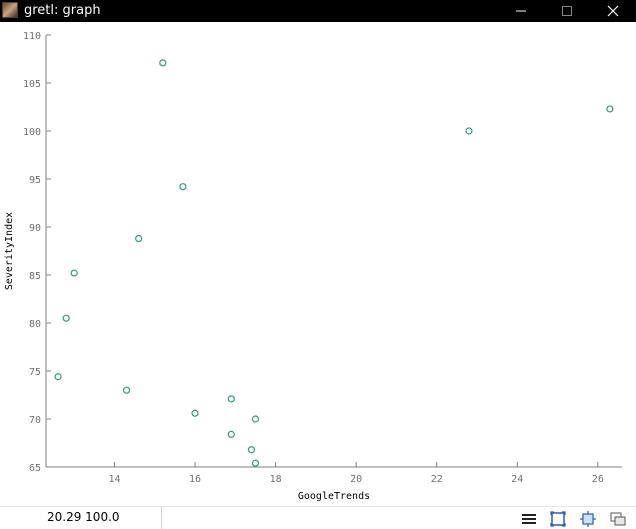 This screenshot has width=636, height=529. What do you see at coordinates (334, 496) in the screenshot?
I see `x-axis-label: GoogleTrends` at bounding box center [334, 496].